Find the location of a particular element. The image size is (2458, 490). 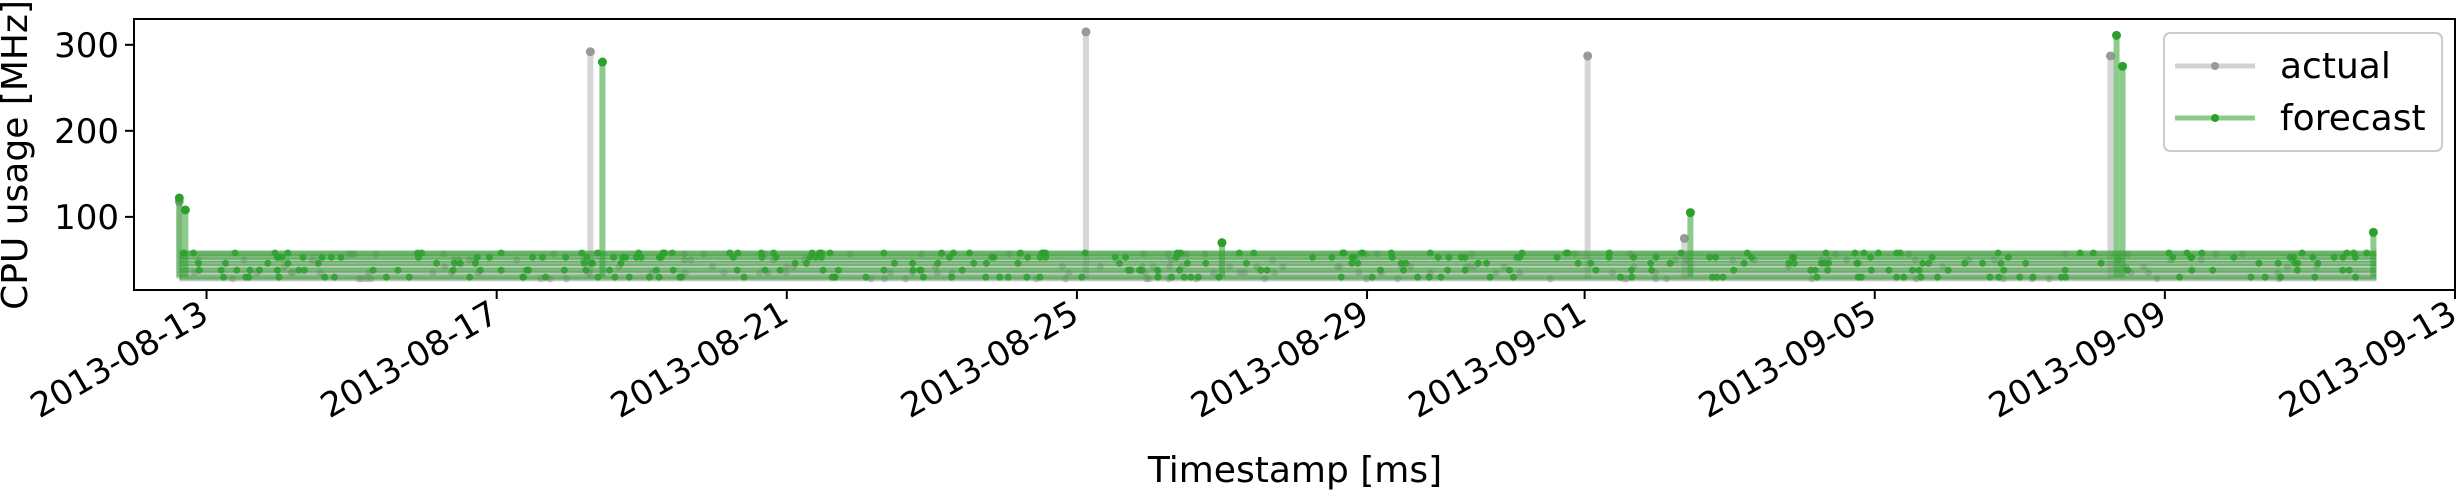

legend: actual forecast is located at coordinates (2303, 92).